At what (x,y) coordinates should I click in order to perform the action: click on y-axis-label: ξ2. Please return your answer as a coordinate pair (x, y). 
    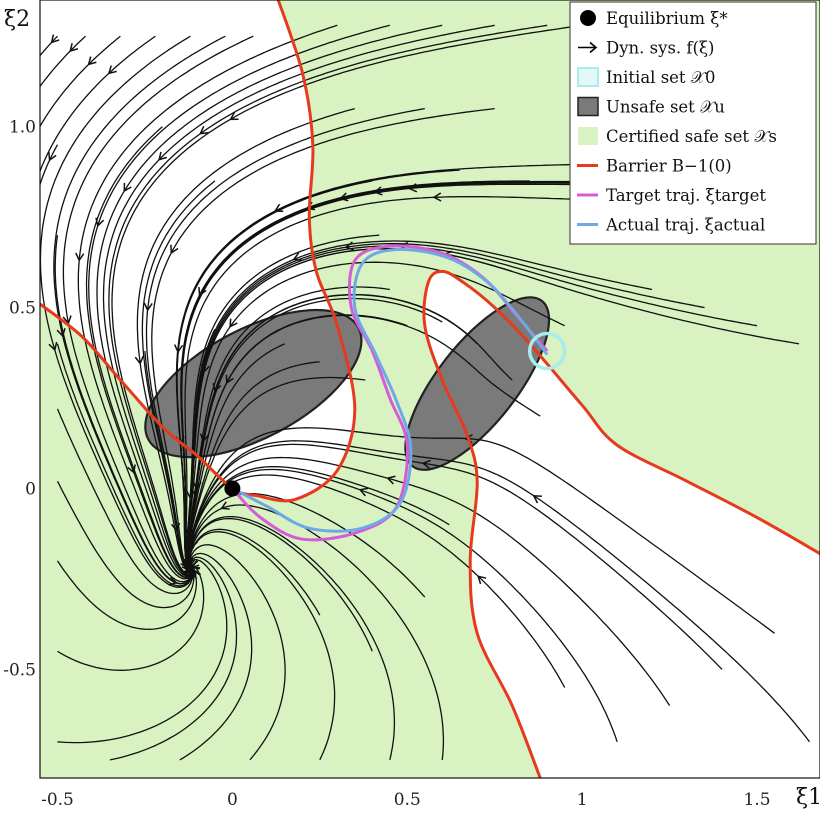
    Looking at the image, I should click on (17, 19).